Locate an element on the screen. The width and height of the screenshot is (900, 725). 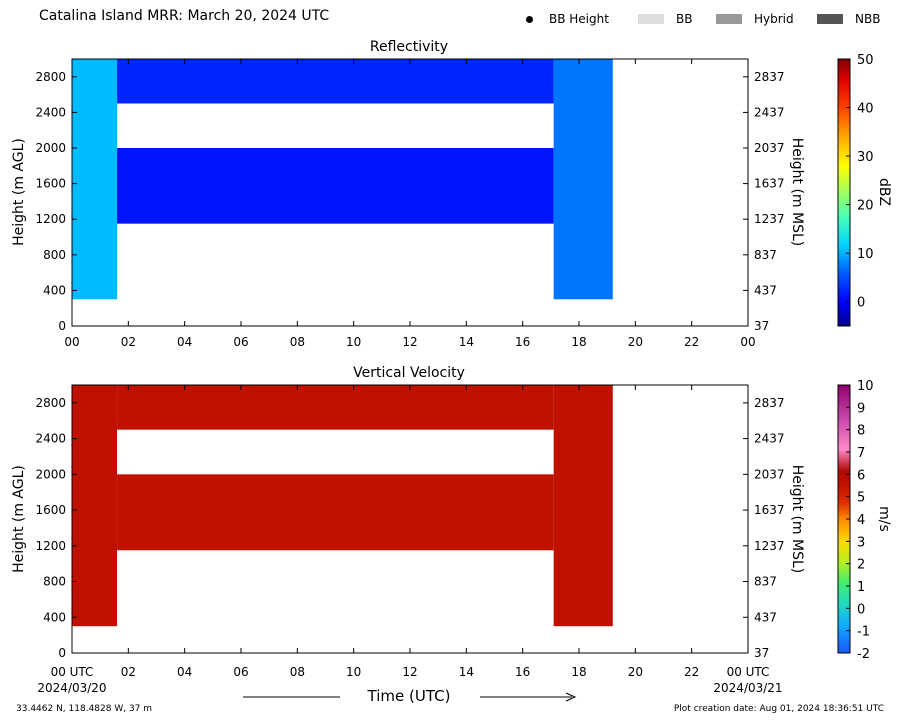
y-tick-label: 1600 is located at coordinates (50, 510).